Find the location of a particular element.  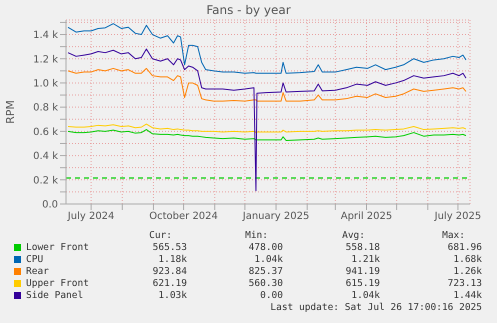

text: Cur: is located at coordinates (160, 235).